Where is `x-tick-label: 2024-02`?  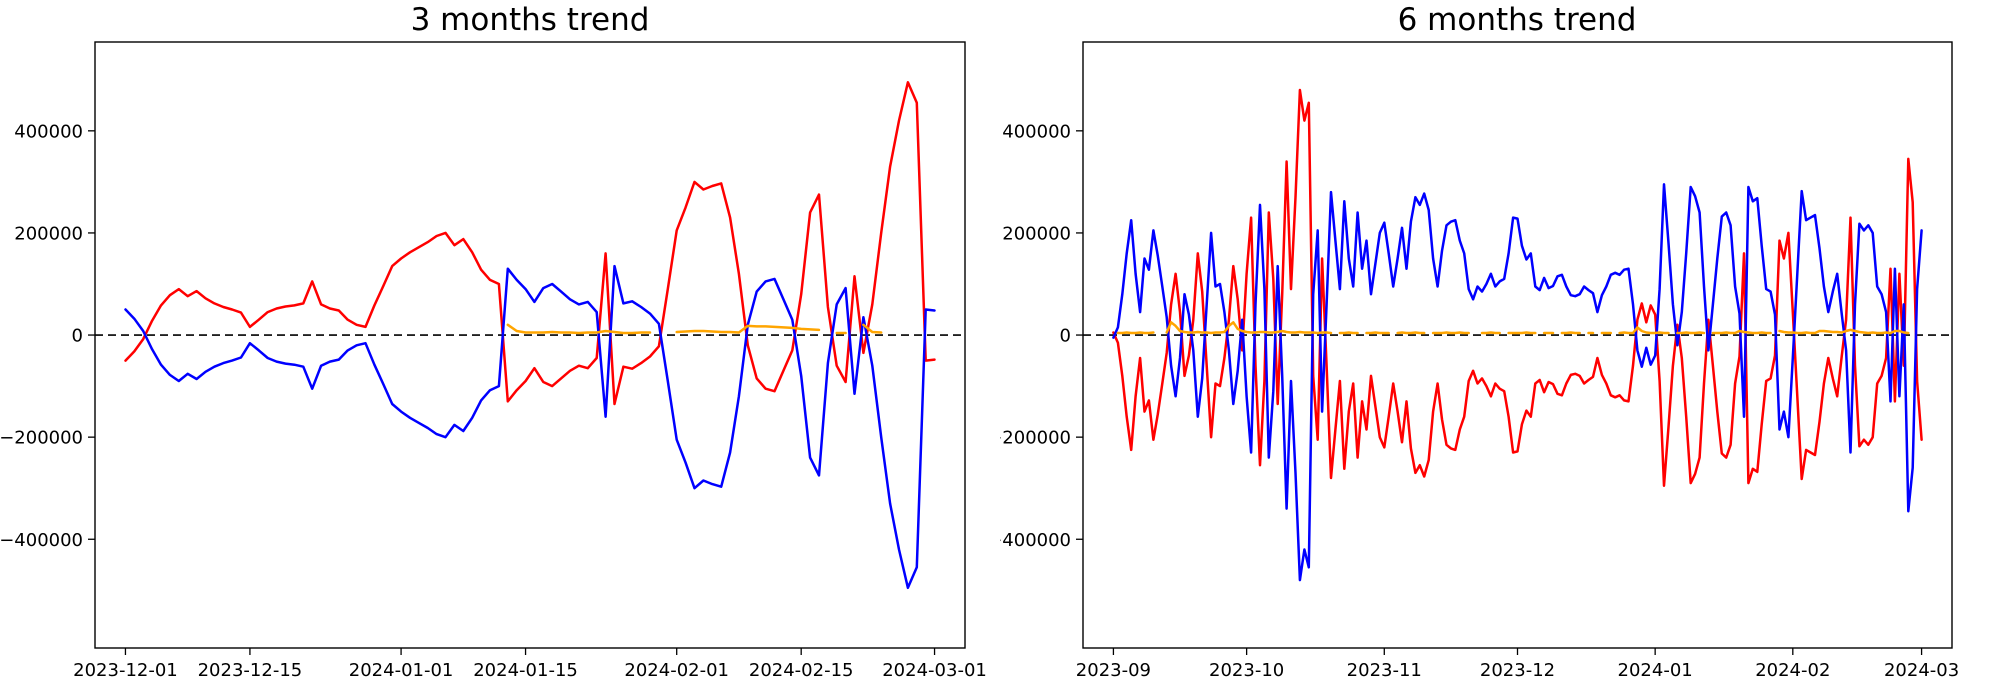
x-tick-label: 2024-02 is located at coordinates (1792, 670).